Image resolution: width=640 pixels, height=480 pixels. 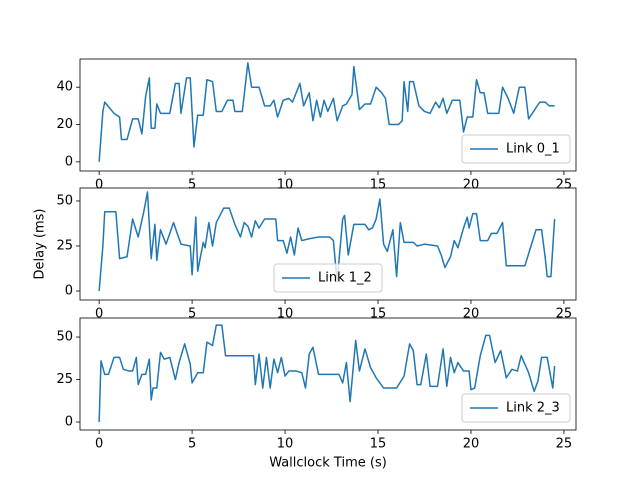 I want to click on legend-label: Link 2_3, so click(x=533, y=408).